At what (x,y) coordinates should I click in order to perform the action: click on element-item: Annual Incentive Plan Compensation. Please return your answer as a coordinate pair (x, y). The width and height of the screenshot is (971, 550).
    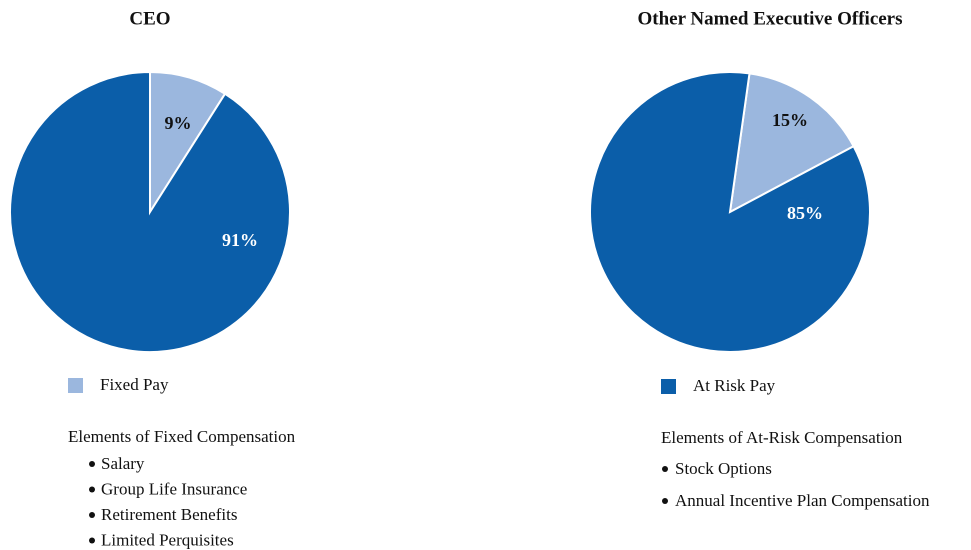
    Looking at the image, I should click on (802, 500).